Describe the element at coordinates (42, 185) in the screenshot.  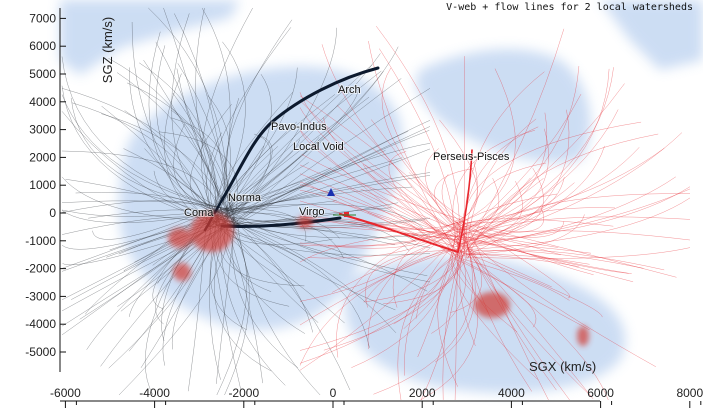
I see `y-tick-label: 1000` at that location.